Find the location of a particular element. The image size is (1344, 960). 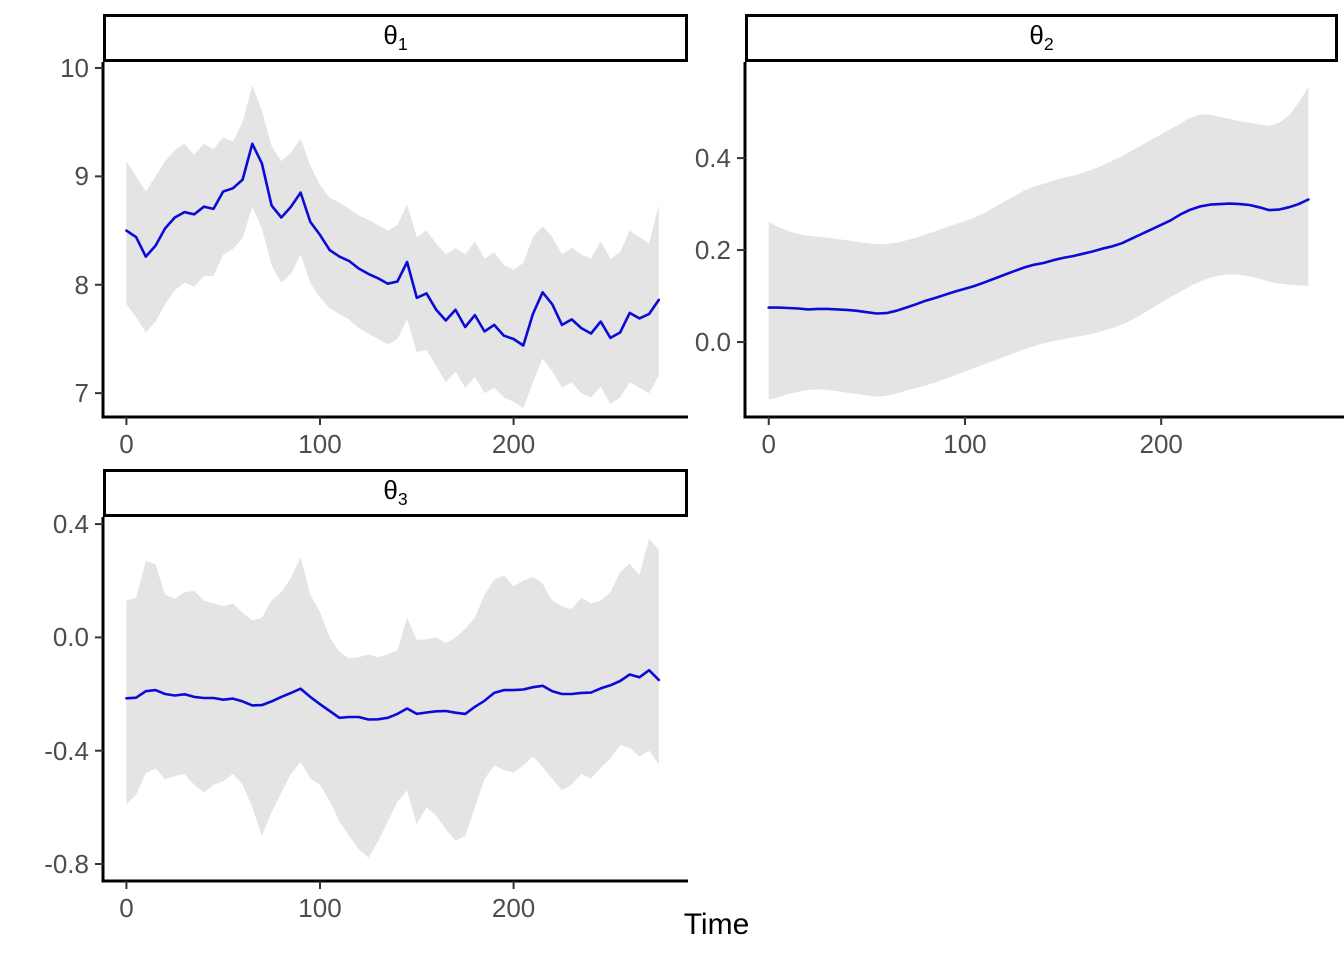

y-tick-label: 9 is located at coordinates (81, 176).